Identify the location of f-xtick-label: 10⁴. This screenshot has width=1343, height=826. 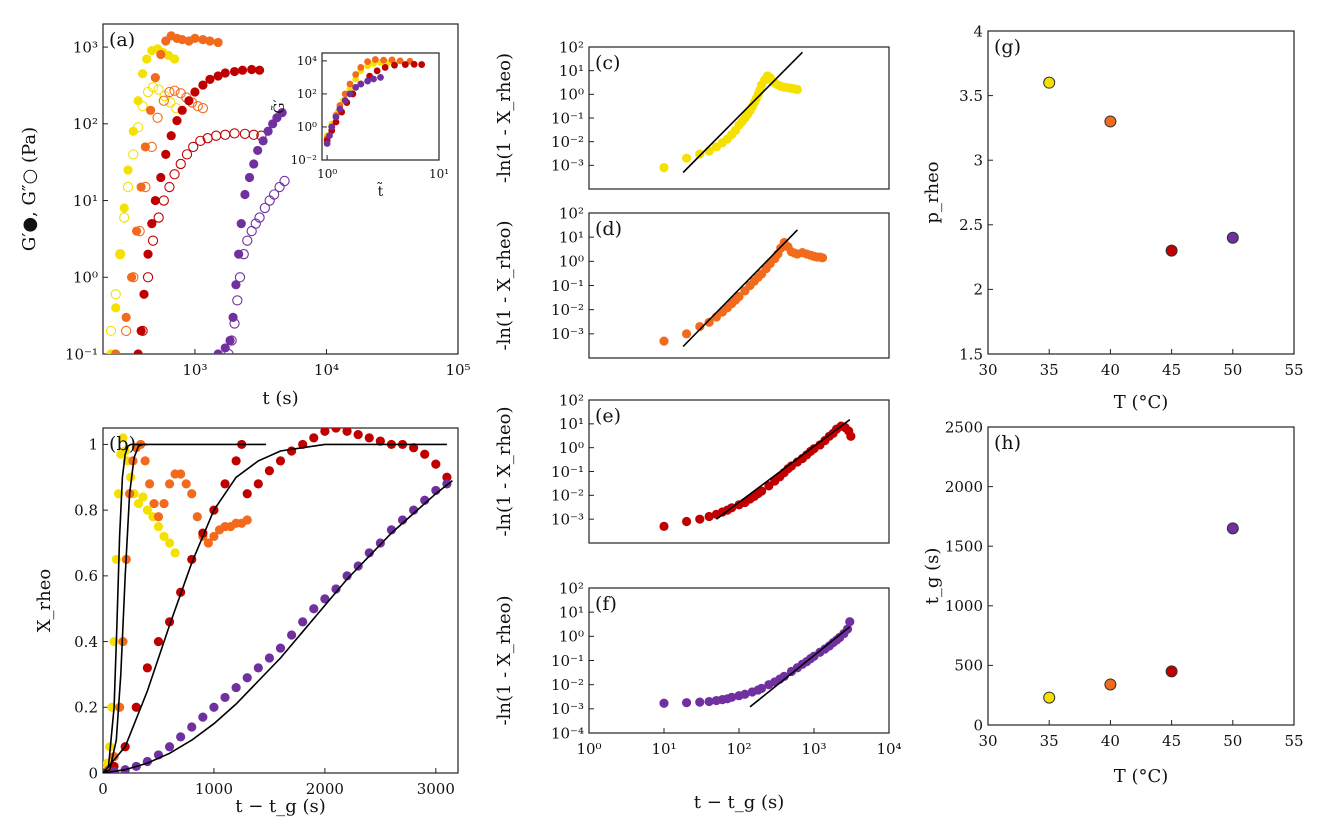
(888, 749).